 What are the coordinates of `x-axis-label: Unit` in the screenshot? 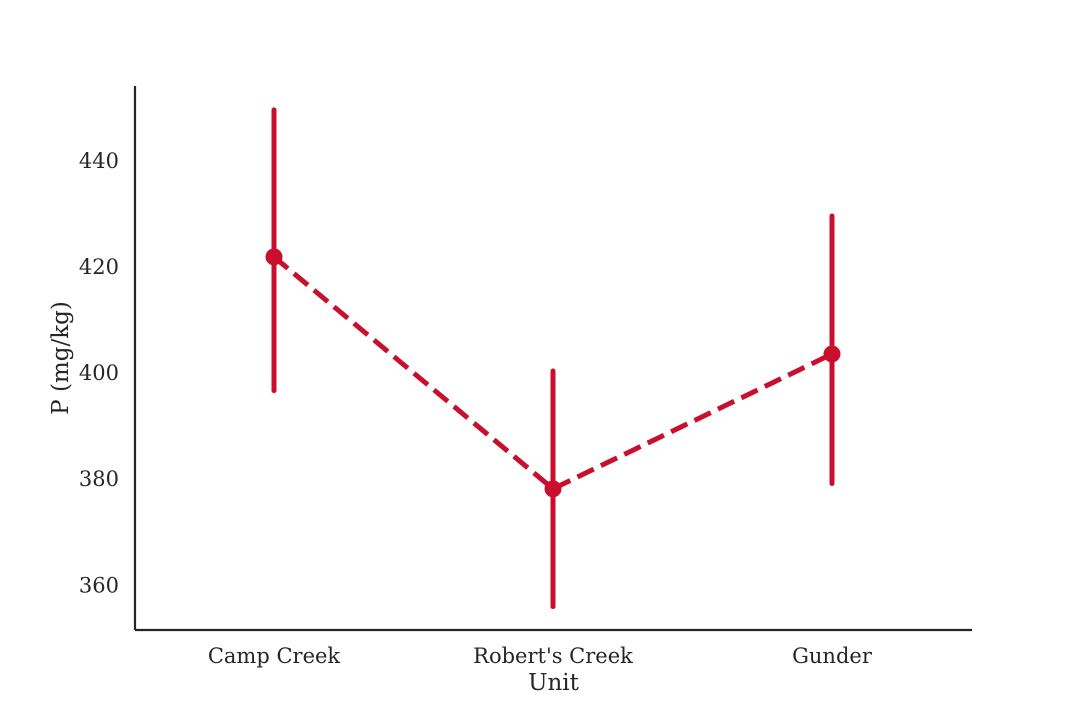 It's located at (554, 683).